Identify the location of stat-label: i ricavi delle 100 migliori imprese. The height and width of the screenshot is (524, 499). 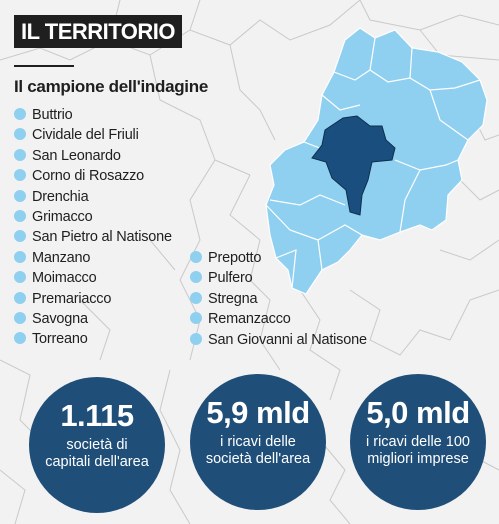
(418, 450).